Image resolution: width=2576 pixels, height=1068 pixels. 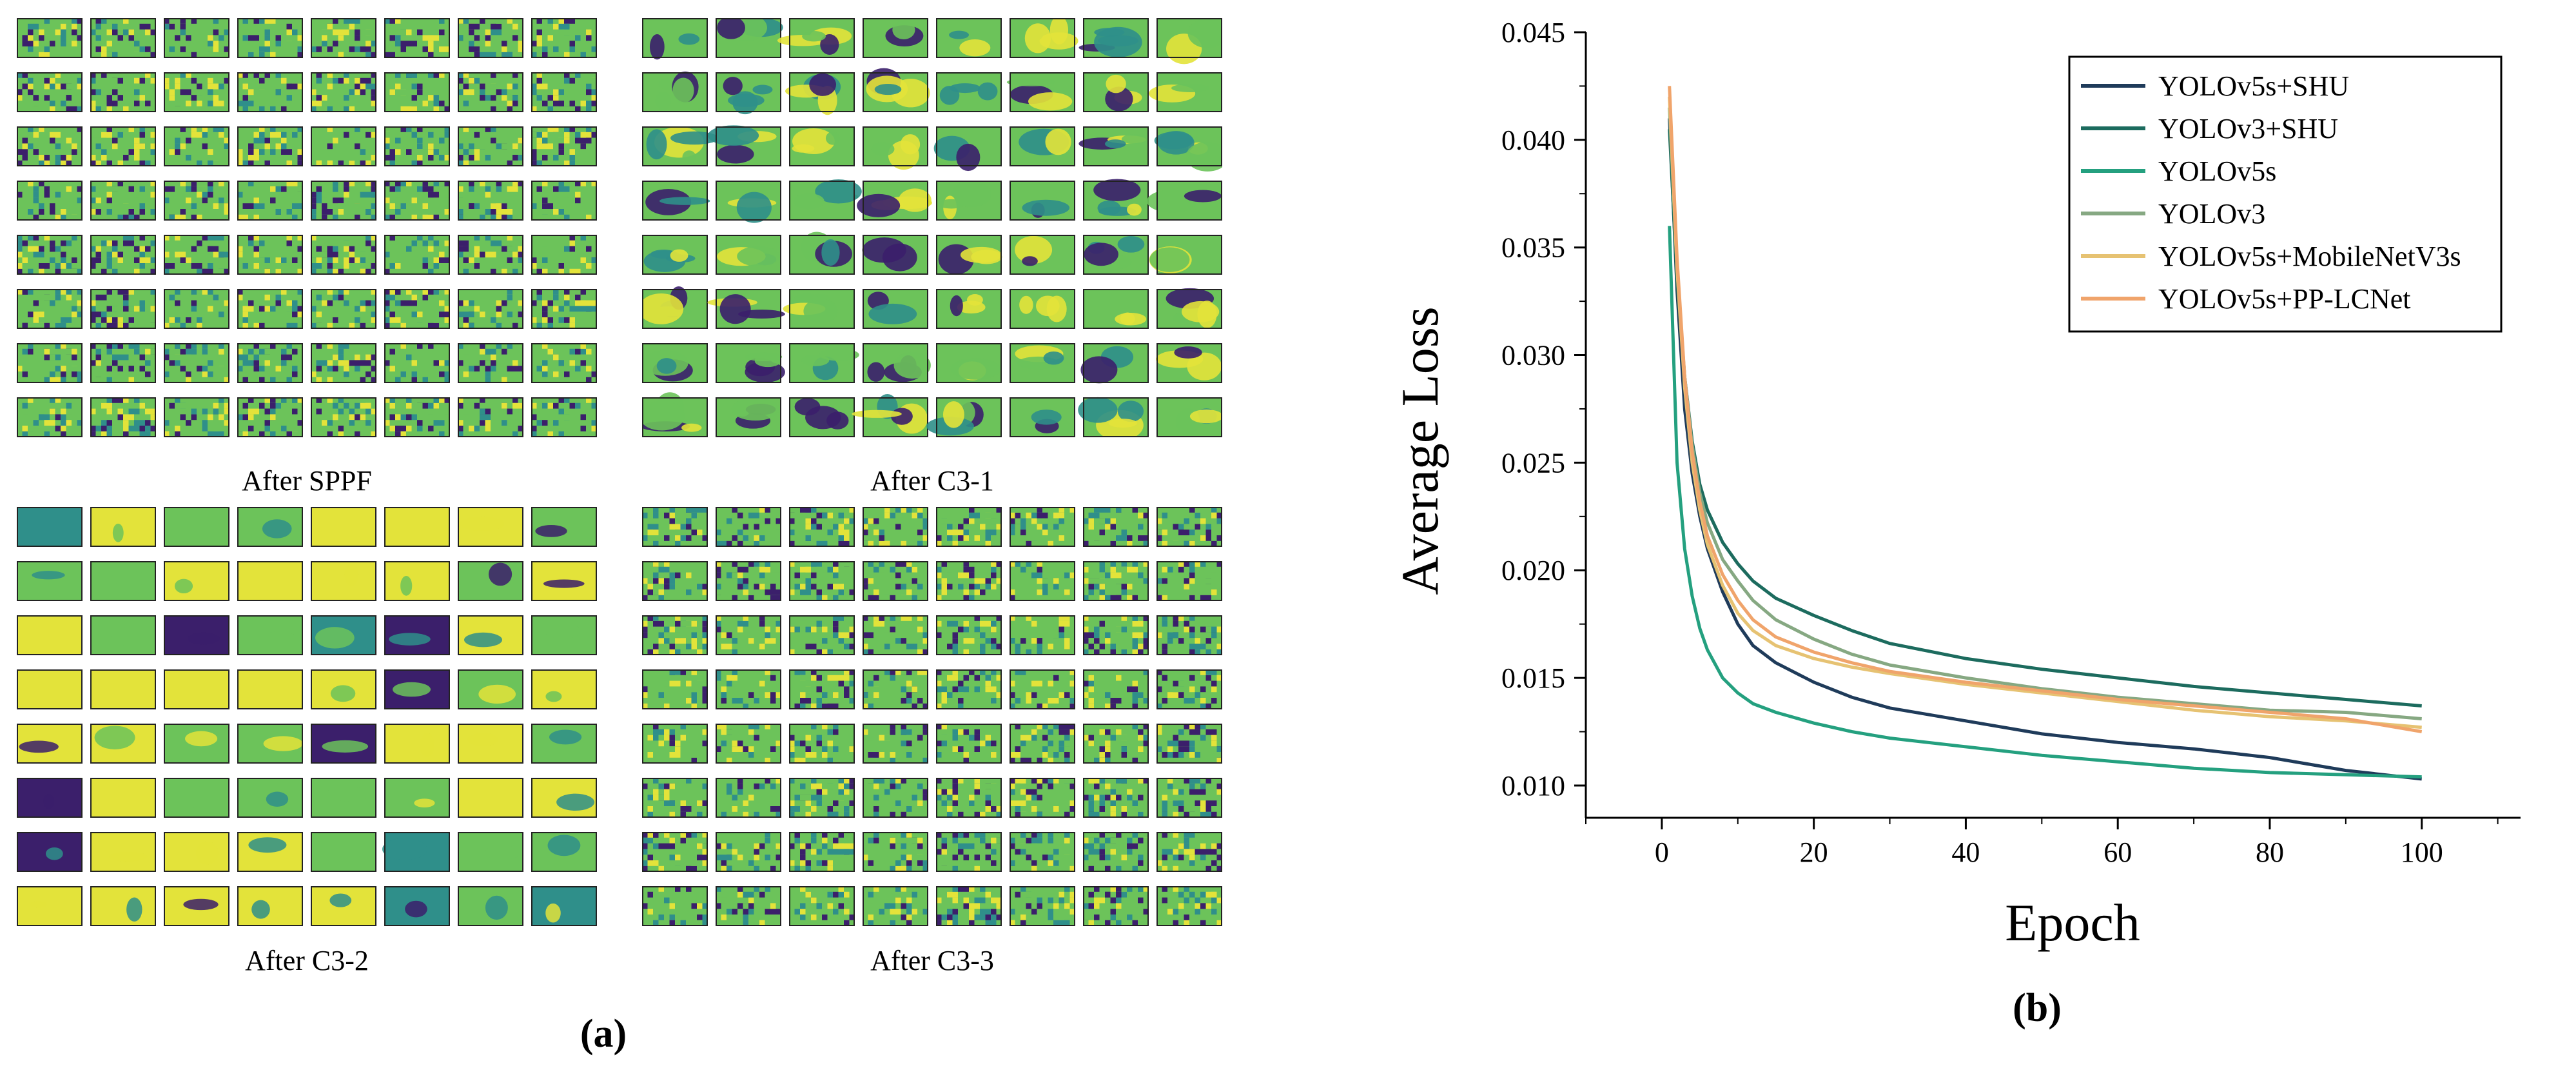 I want to click on legend-entry: YOLOv3, so click(x=2211, y=214).